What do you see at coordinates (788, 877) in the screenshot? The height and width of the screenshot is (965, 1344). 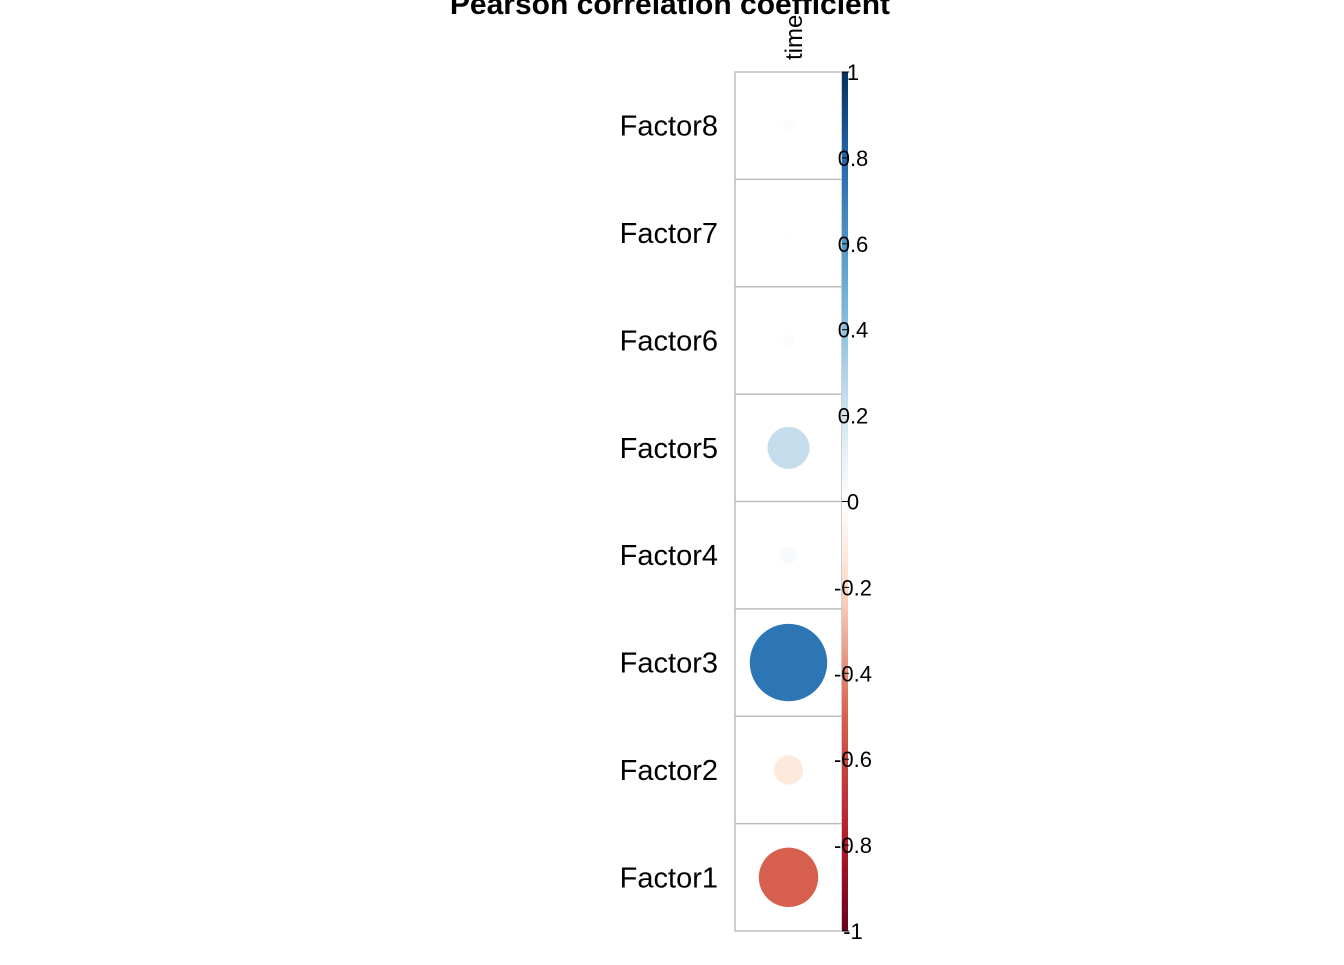 I see `corr-circle-factor1` at bounding box center [788, 877].